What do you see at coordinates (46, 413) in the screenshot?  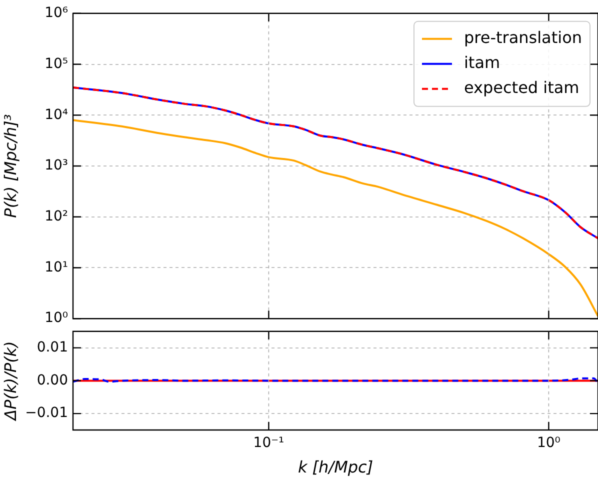 I see `y-tick-label: −0.01` at bounding box center [46, 413].